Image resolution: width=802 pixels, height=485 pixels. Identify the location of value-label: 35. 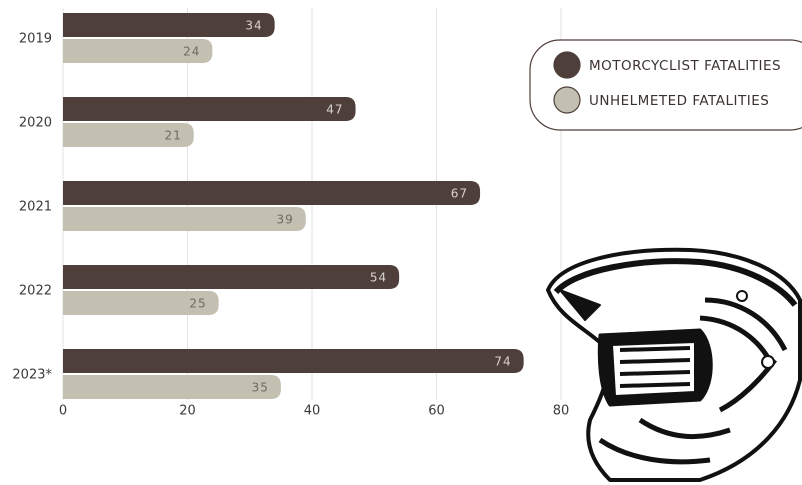
(260, 388).